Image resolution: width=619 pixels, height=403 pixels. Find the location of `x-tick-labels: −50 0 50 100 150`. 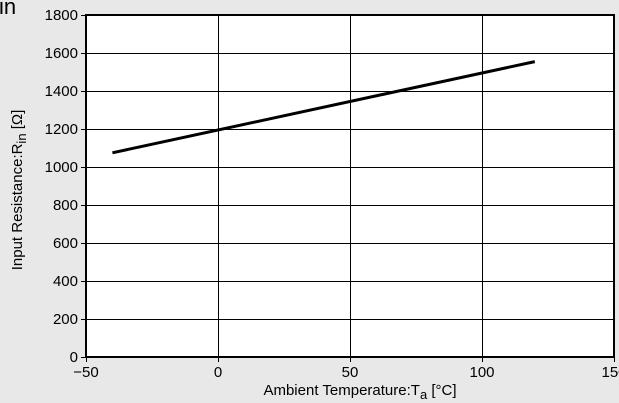

x-tick-labels: −50 0 50 100 150 is located at coordinates (346, 372).